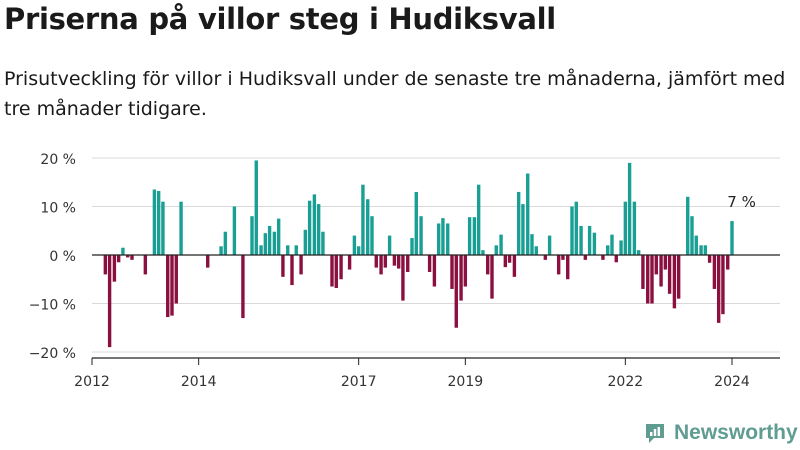 The image size is (800, 450). What do you see at coordinates (280, 19) in the screenshot?
I see `chart-title: Priserna på villor steg i Hudiksvall` at bounding box center [280, 19].